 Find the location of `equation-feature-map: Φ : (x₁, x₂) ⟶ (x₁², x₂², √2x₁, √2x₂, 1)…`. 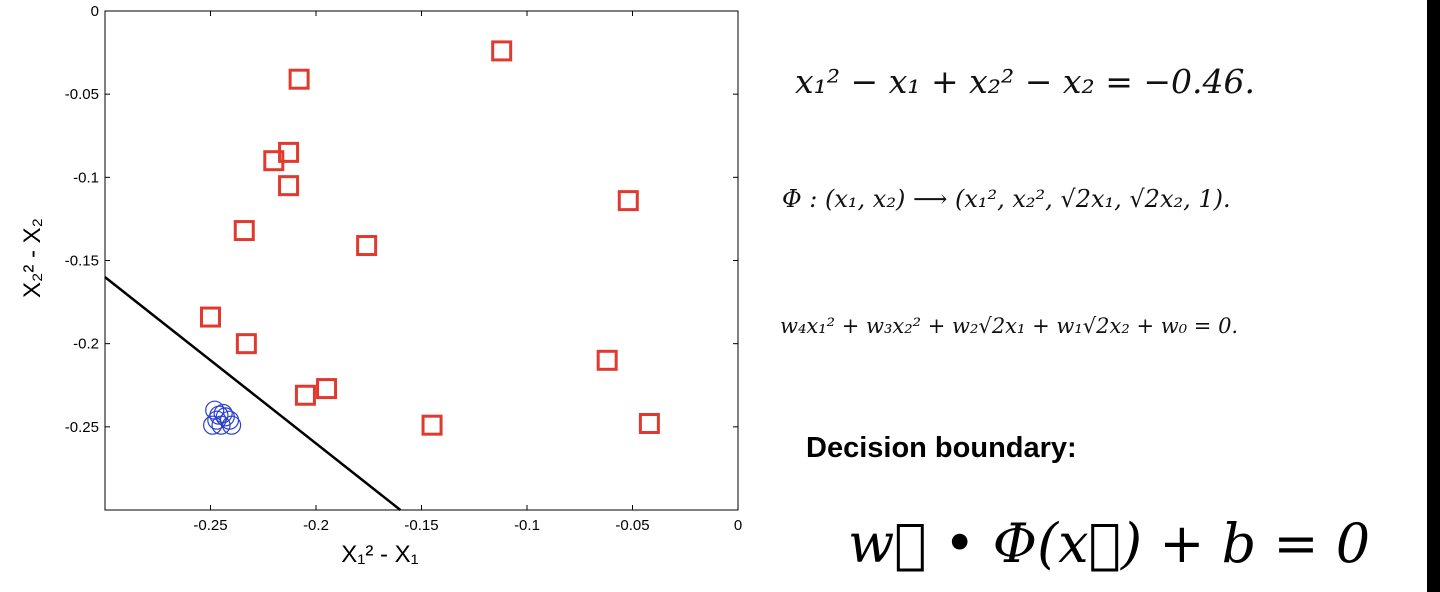

equation-feature-map: Φ : (x₁, x₂) ⟶ (x₁², x₂², √2x₁, √2x₂, 1)… is located at coordinates (1006, 199).